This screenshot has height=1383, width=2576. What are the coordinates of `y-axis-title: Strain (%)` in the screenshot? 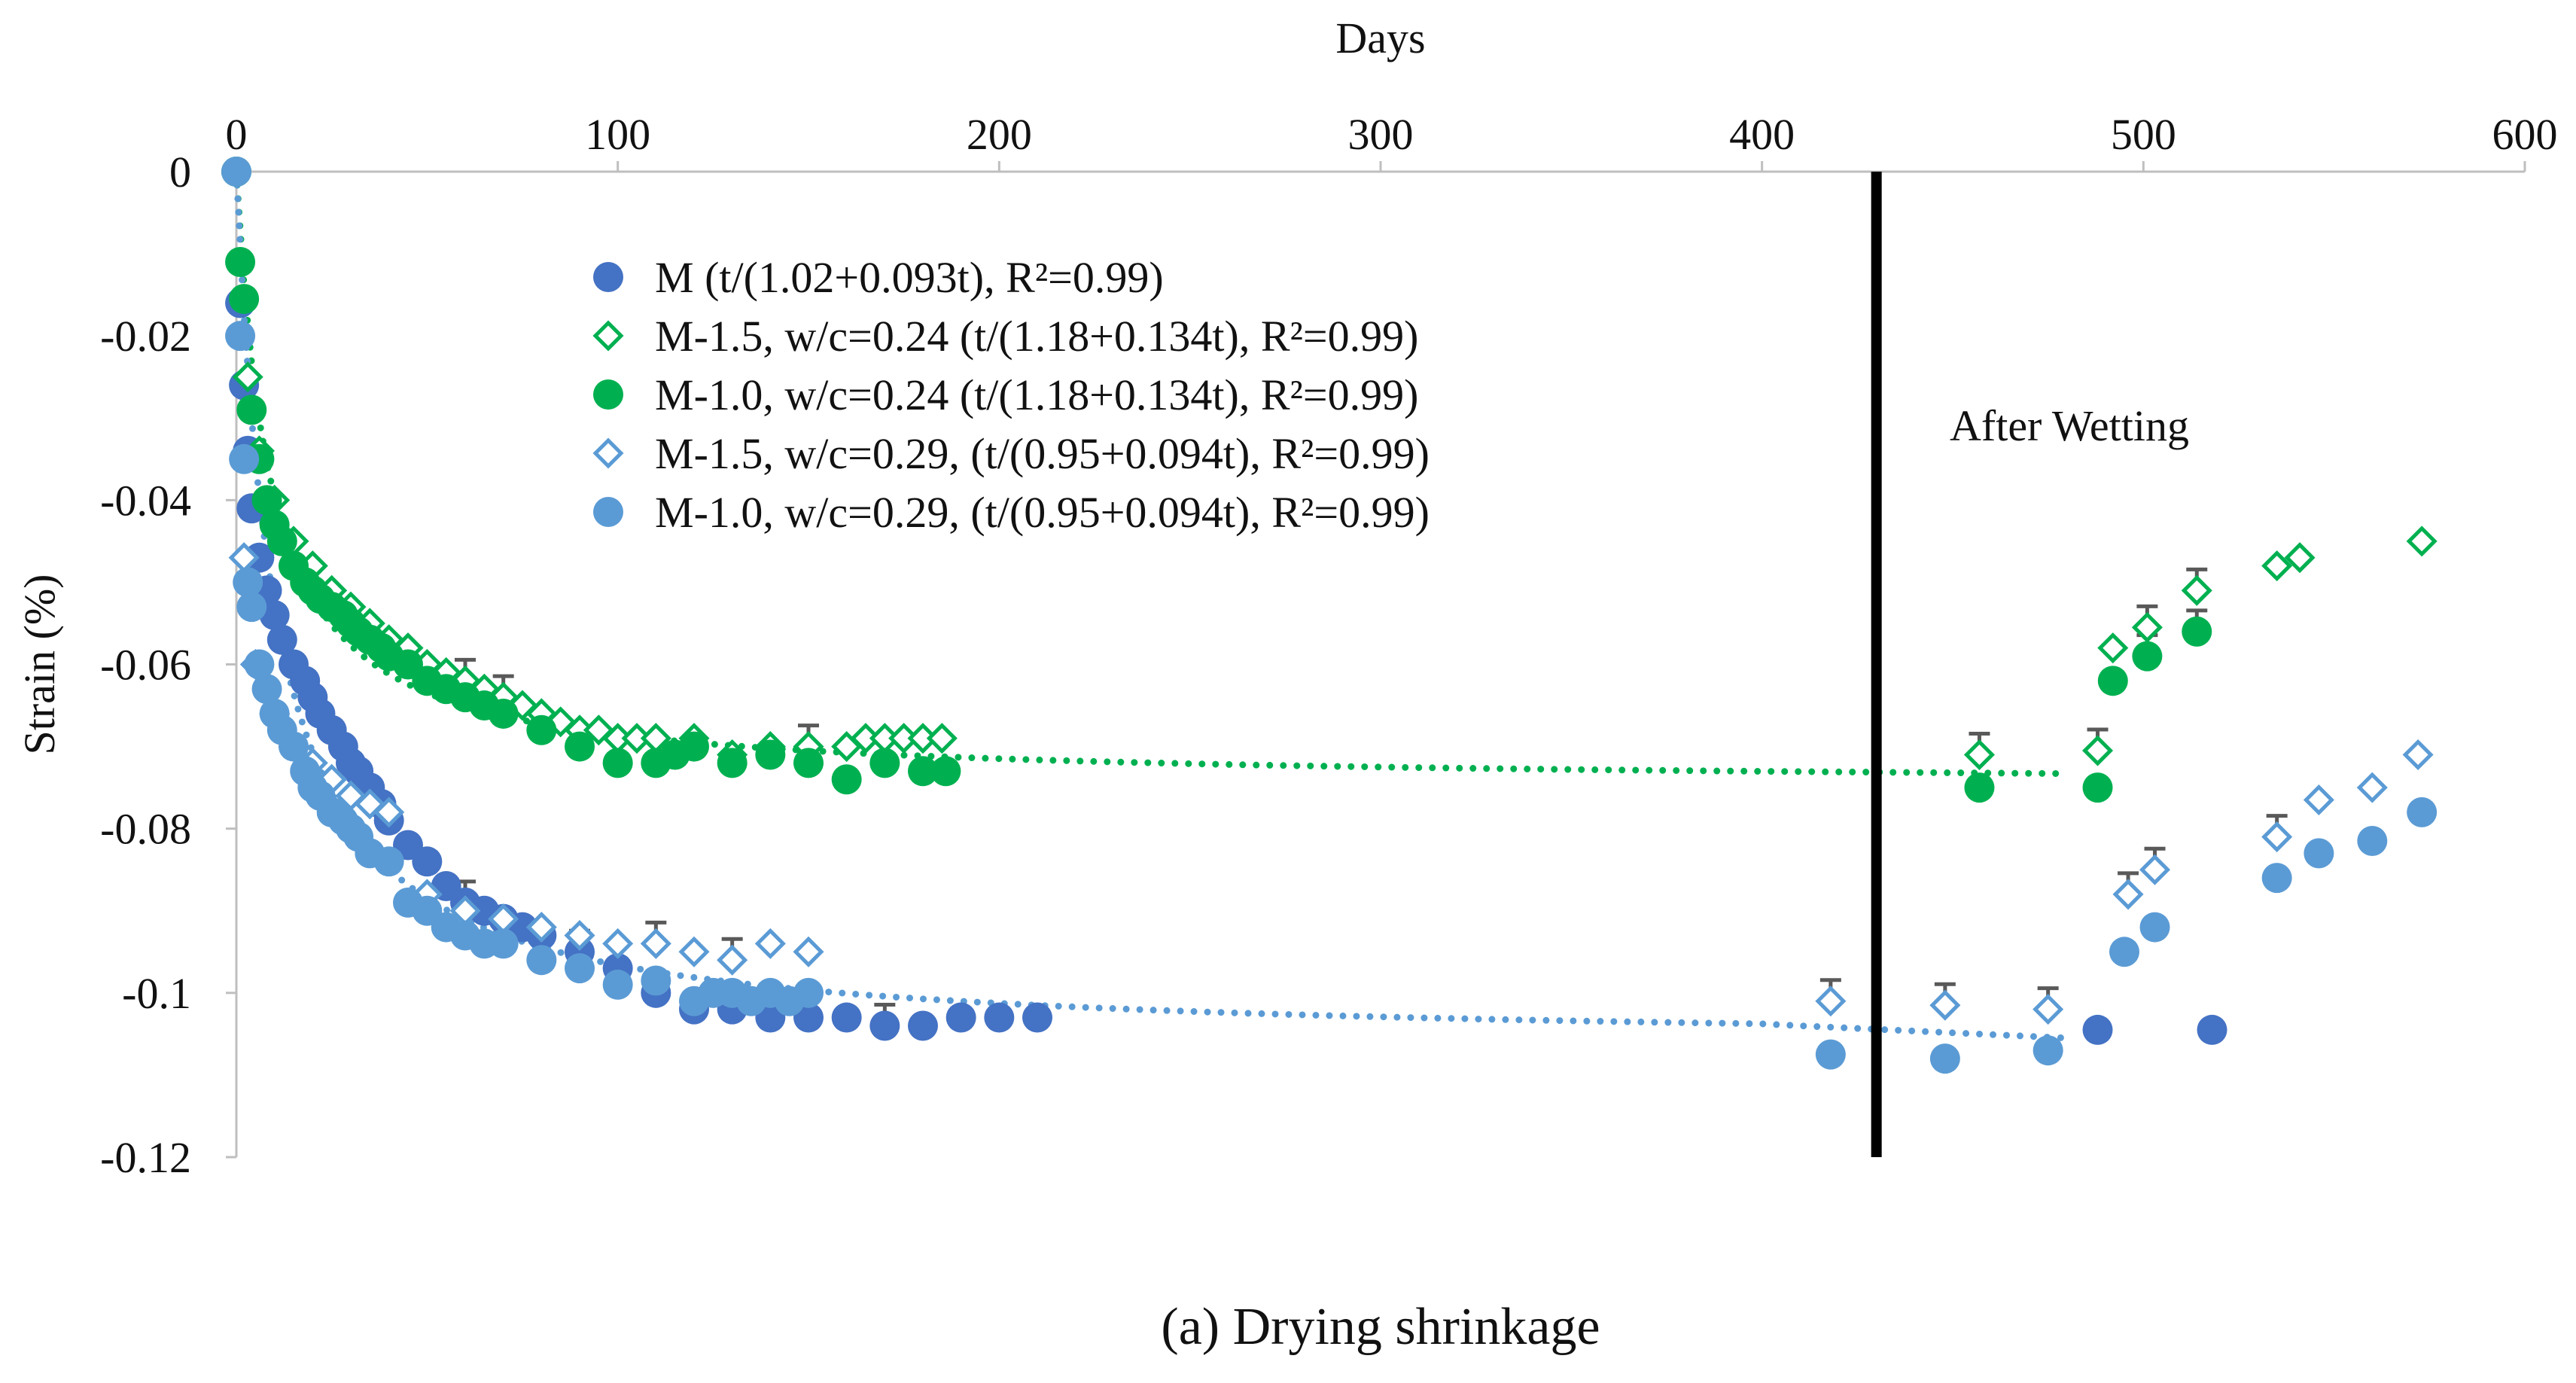 It's located at (40, 664).